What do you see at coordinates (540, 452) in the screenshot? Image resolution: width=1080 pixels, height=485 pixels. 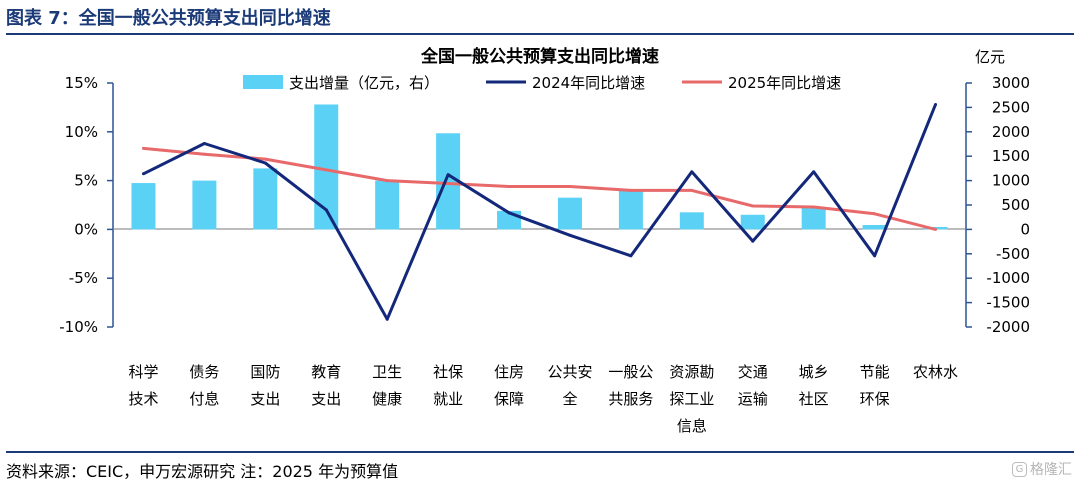 I see `footer-rule` at bounding box center [540, 452].